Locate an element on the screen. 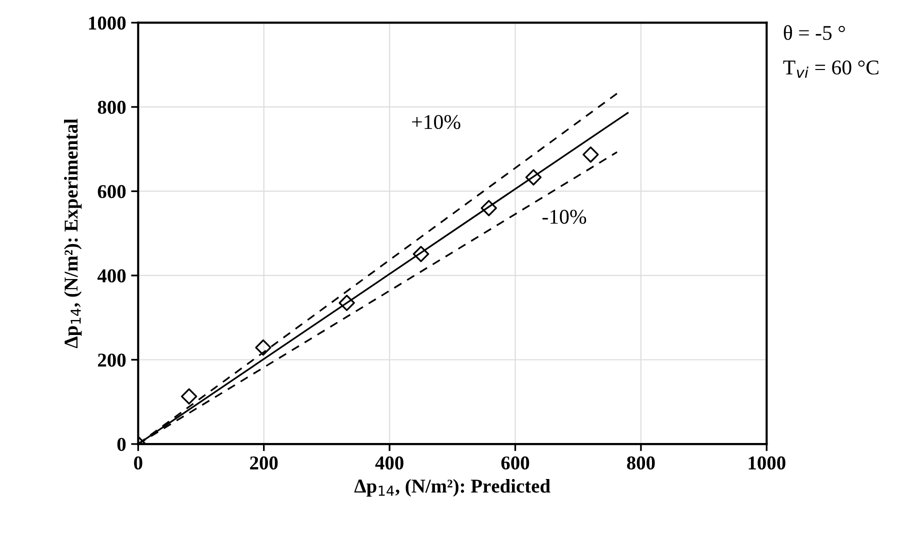  x-tick-label: 0 is located at coordinates (138, 463).